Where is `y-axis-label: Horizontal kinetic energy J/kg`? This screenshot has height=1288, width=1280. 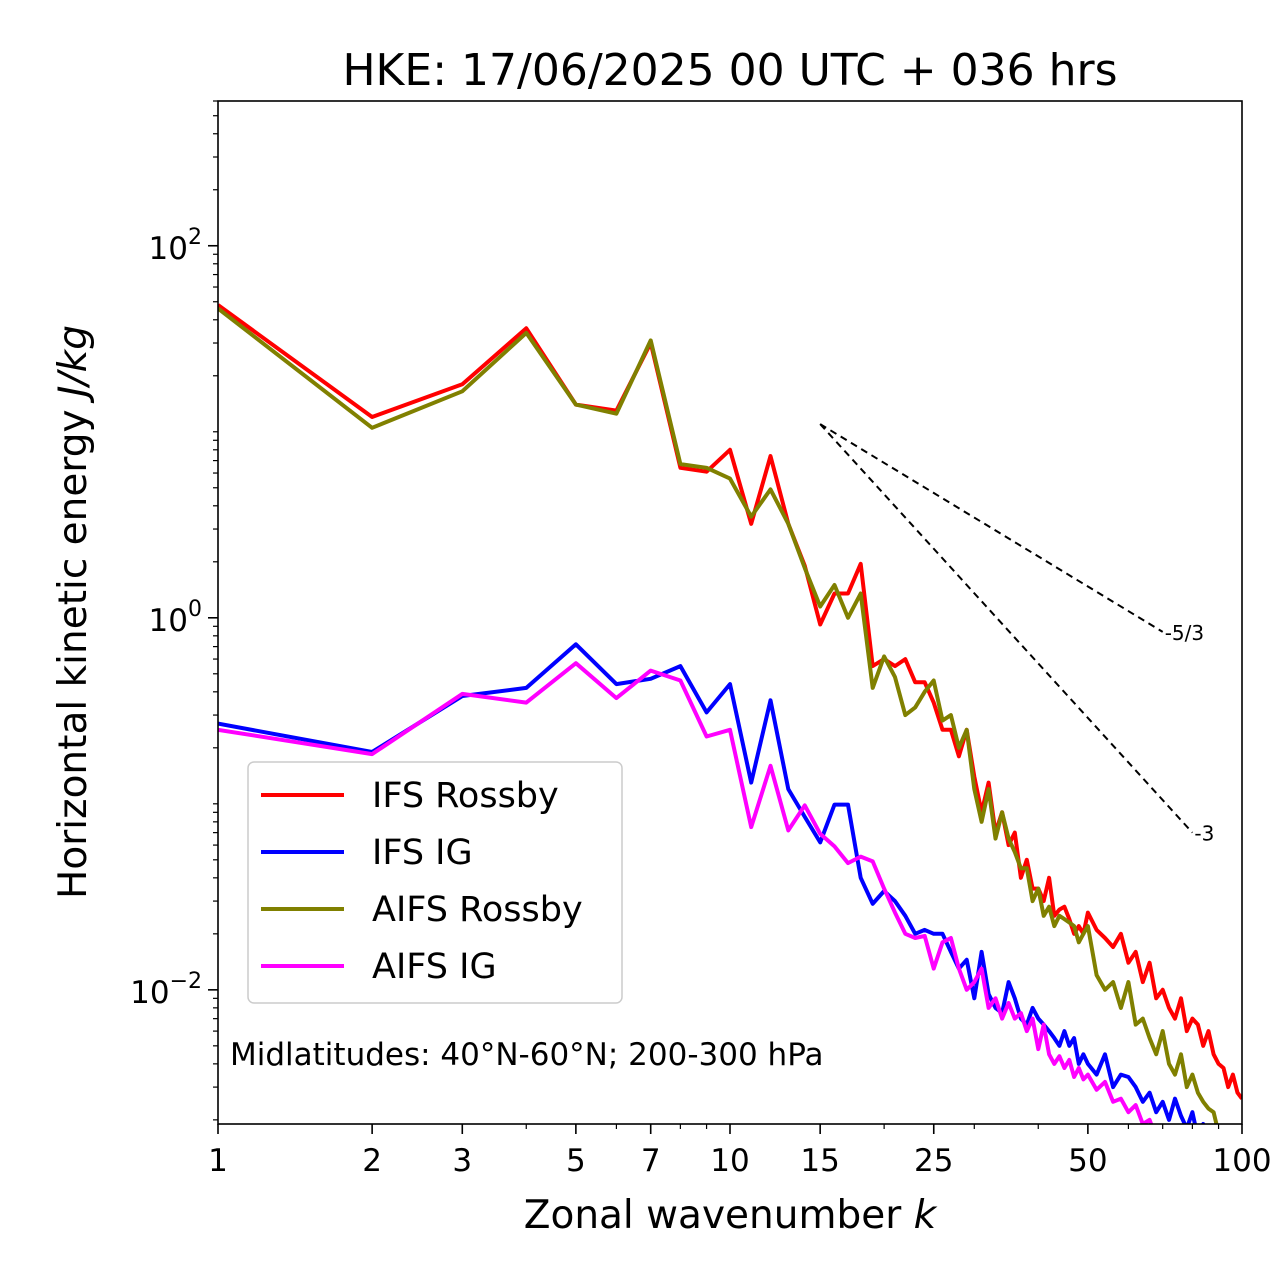
y-axis-label: Horizontal kinetic energy J/kg is located at coordinates (73, 612).